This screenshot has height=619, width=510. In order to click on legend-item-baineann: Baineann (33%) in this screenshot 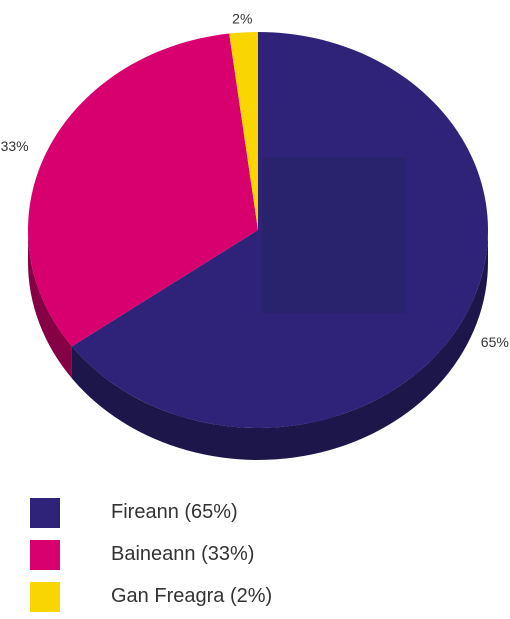, I will do `click(260, 554)`.